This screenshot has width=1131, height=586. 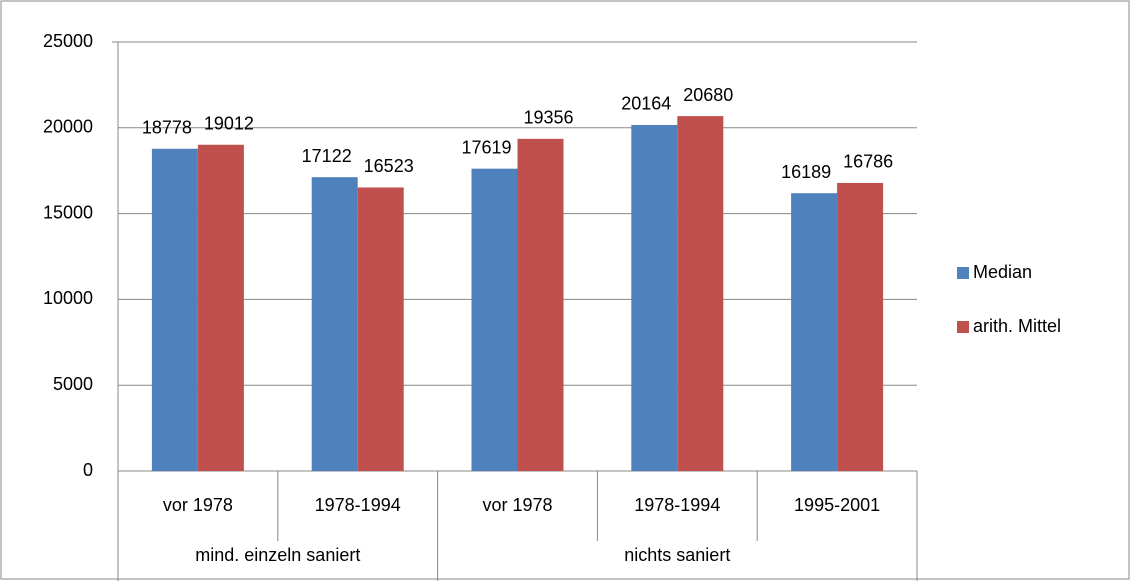 I want to click on group-label: nichts saniert, so click(x=677, y=555).